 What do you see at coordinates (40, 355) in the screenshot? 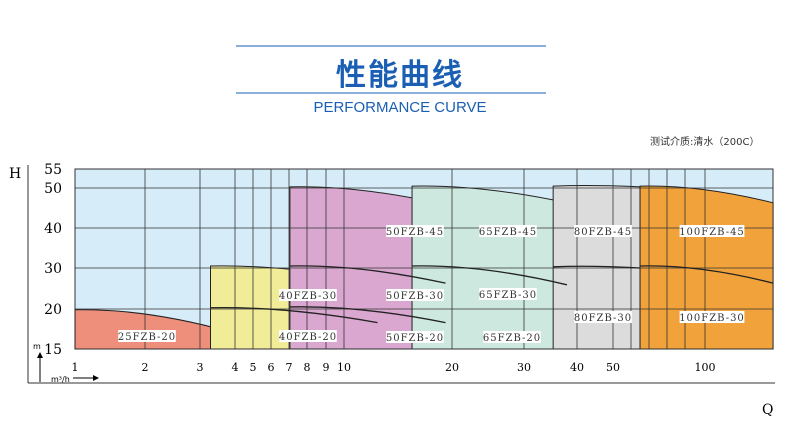
I see `y-arrow-head-icon` at bounding box center [40, 355].